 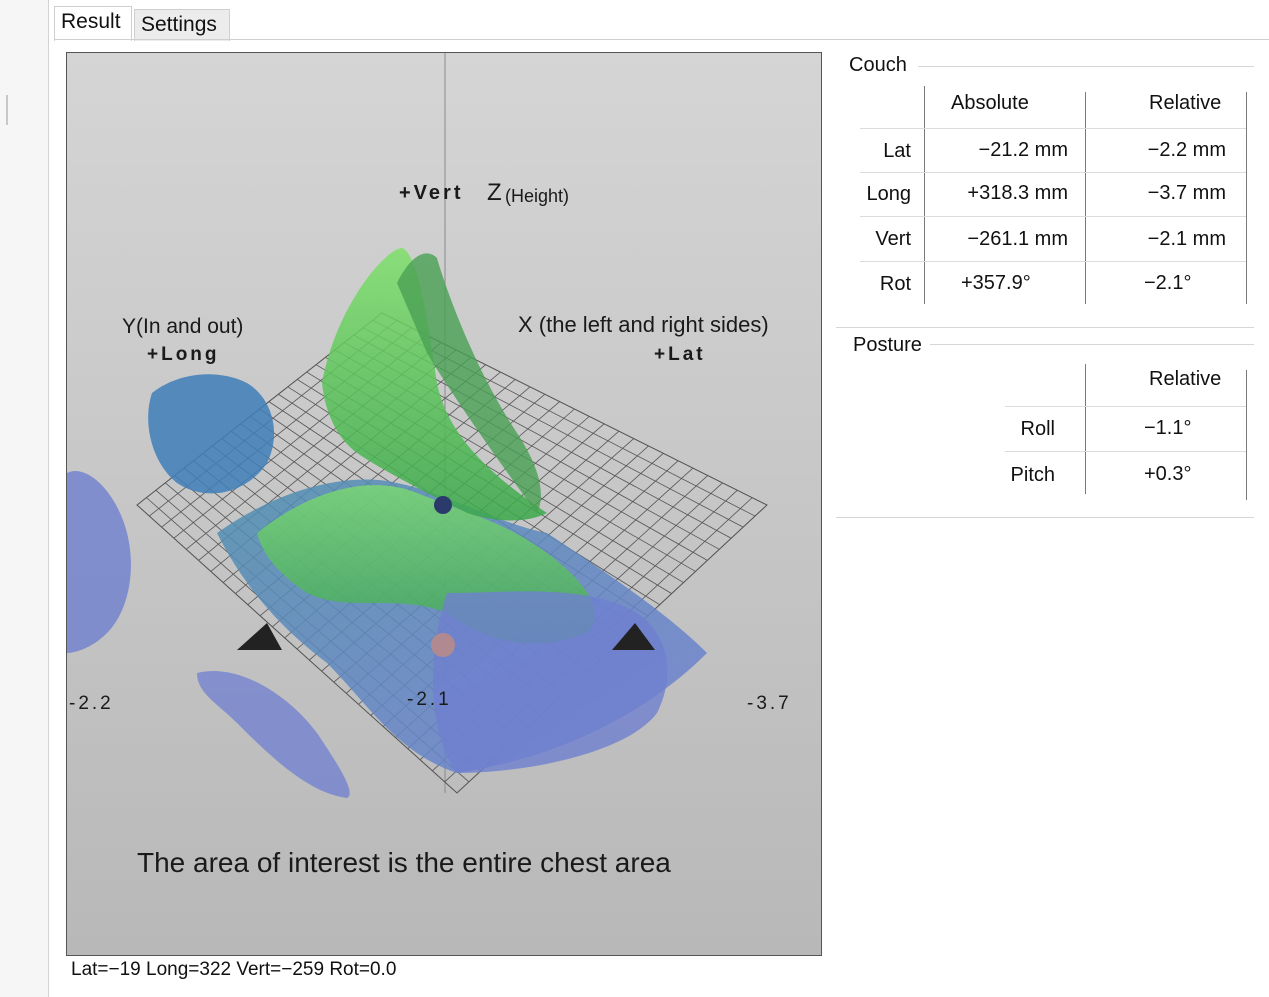 I want to click on z-axis-note: (Height), so click(x=537, y=196).